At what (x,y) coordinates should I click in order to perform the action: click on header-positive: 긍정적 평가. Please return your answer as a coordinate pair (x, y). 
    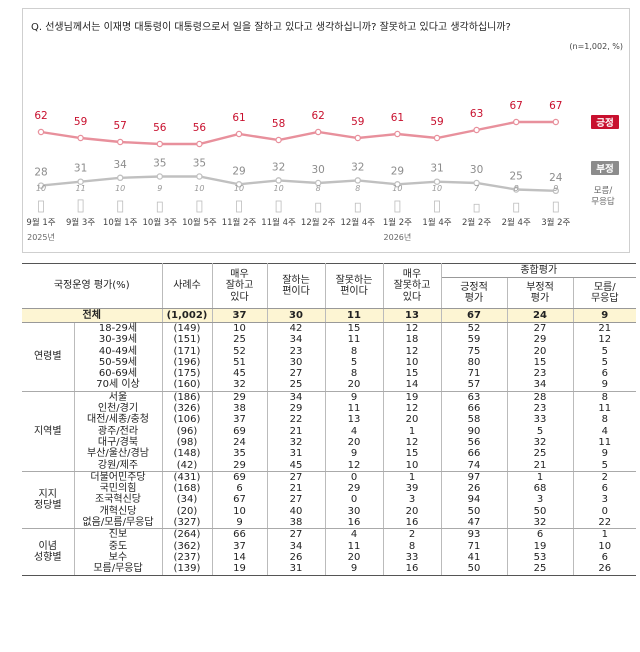
    Looking at the image, I should click on (474, 293).